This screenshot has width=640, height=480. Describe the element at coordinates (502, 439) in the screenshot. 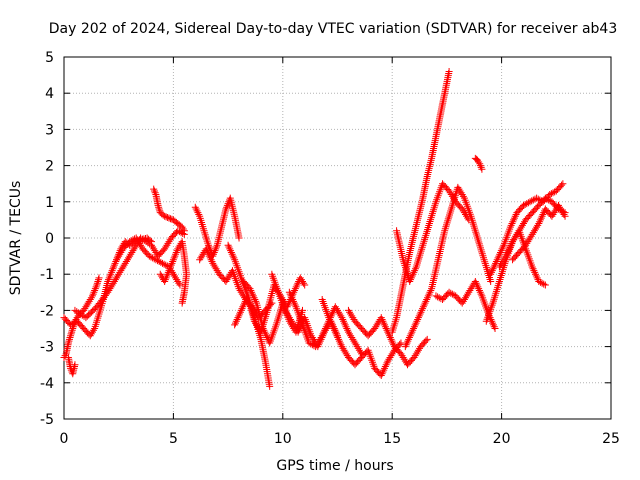

I see `x-tick-label: 20` at that location.